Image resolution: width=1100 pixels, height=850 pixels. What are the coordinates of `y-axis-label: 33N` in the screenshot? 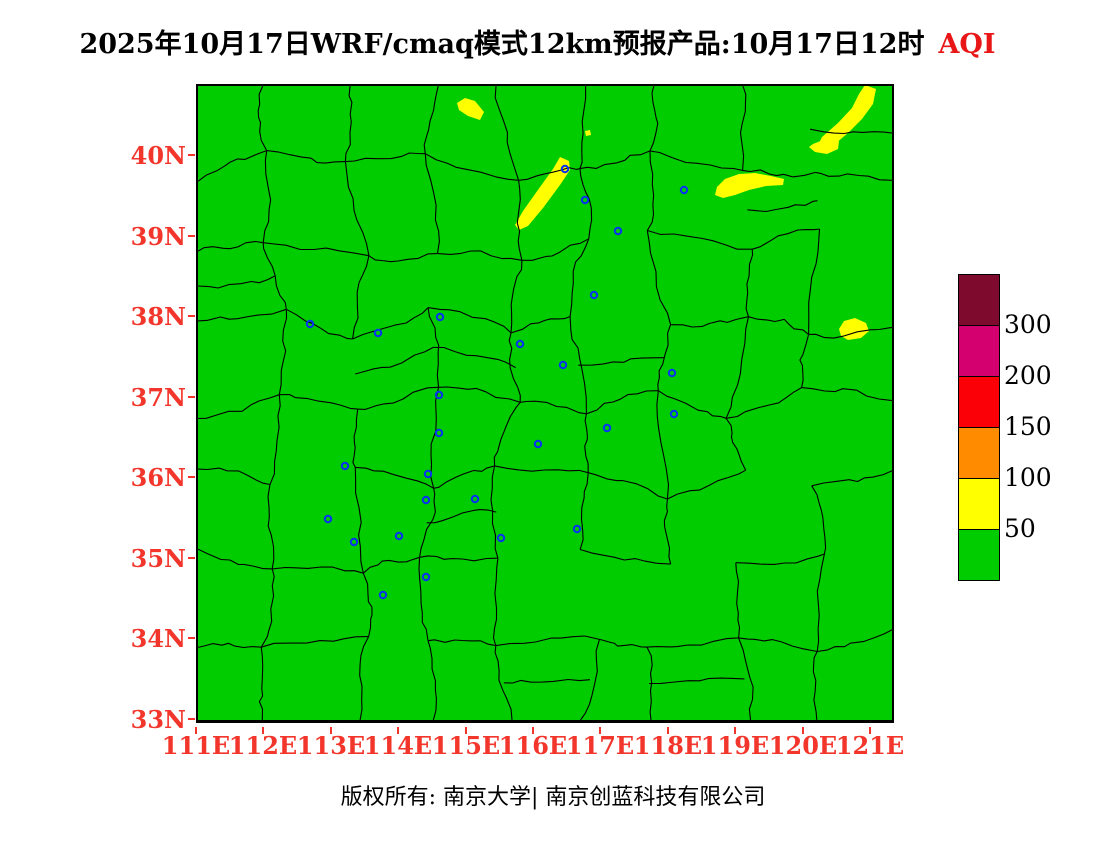 It's located at (158, 719).